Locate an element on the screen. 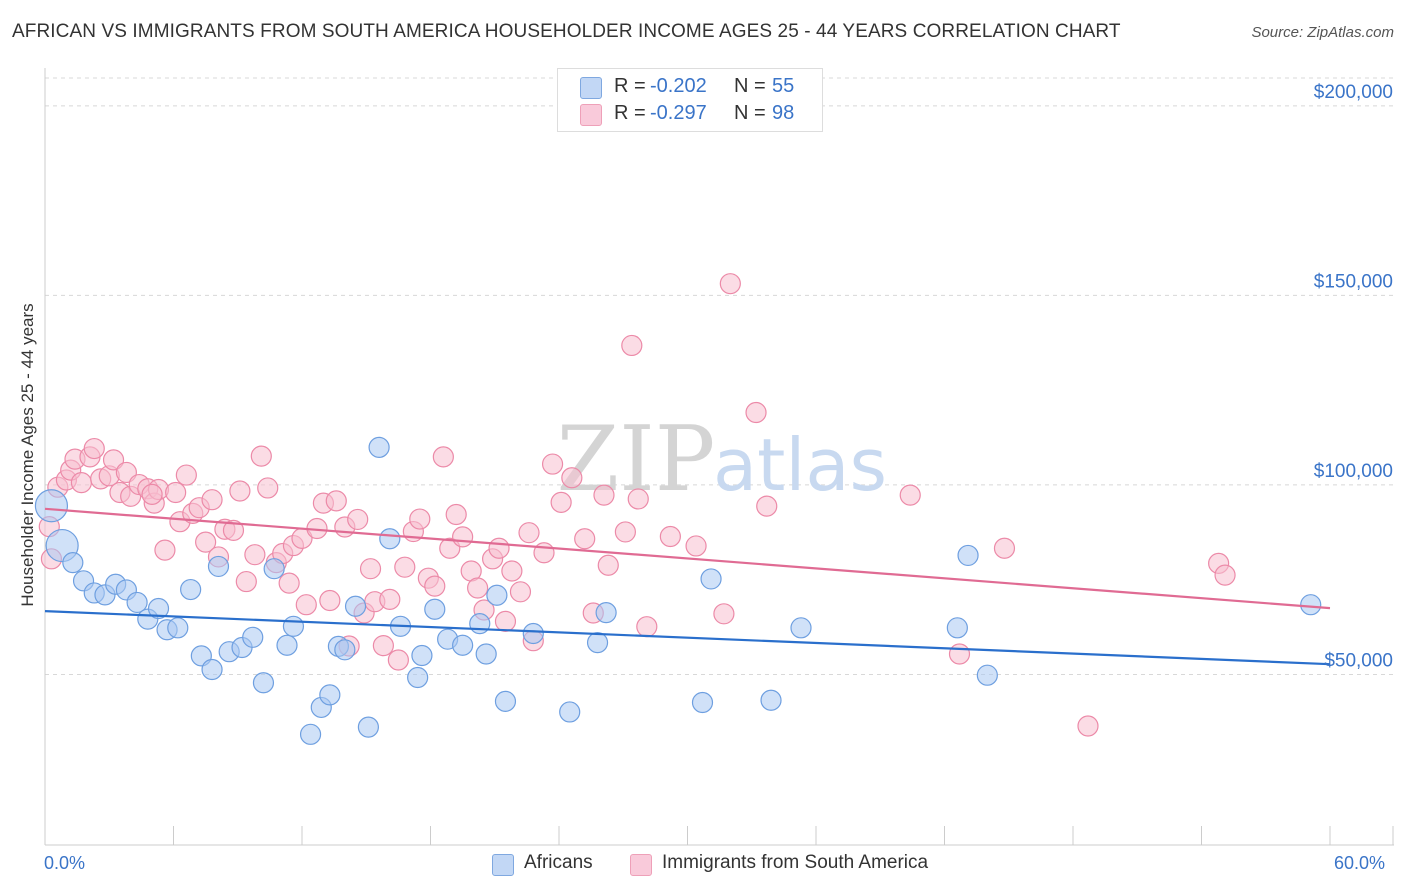 This screenshot has width=1406, height=892. bottom-legend-label: Africans is located at coordinates (558, 862).